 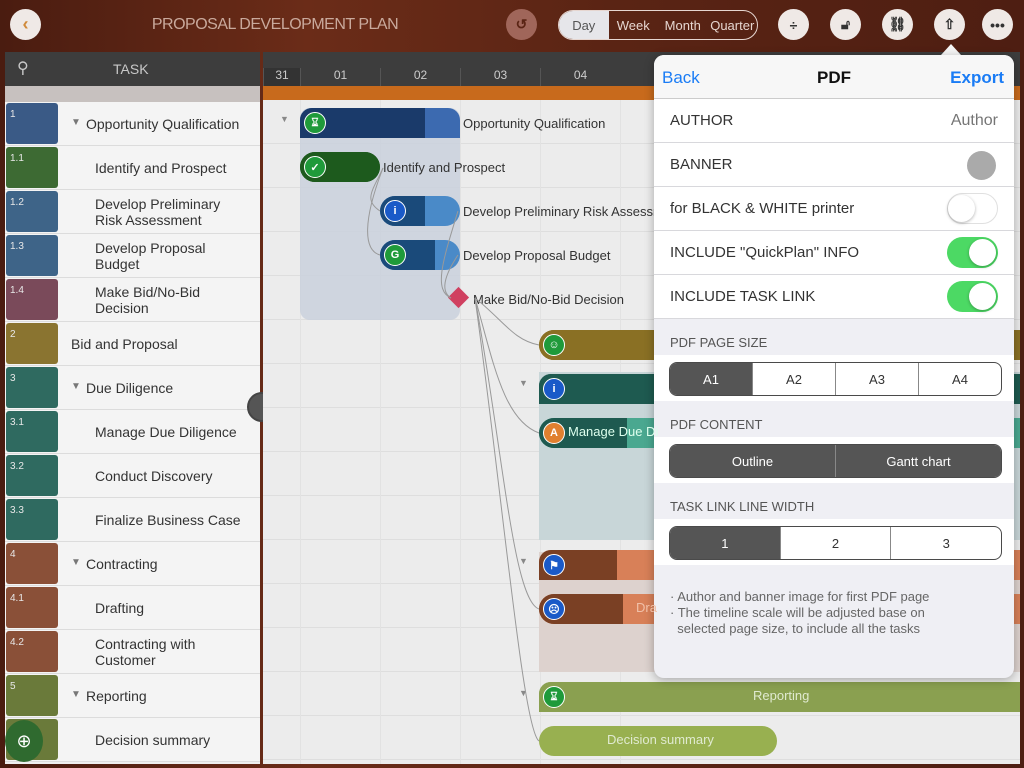 What do you see at coordinates (161, 168) in the screenshot?
I see `task-name: Identify and Prospect` at bounding box center [161, 168].